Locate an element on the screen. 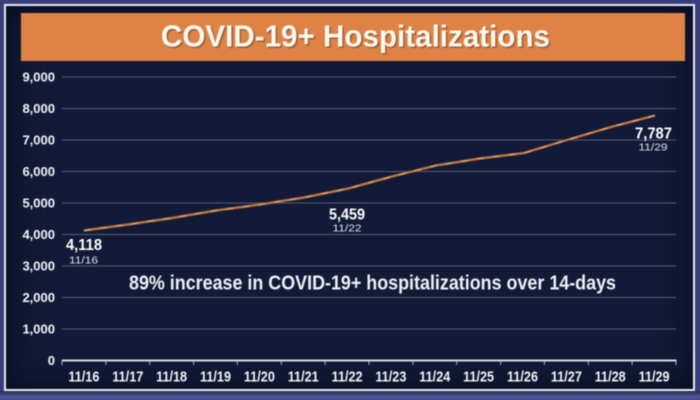 This screenshot has height=400, width=700. svg-text: 4,118 is located at coordinates (84, 245).